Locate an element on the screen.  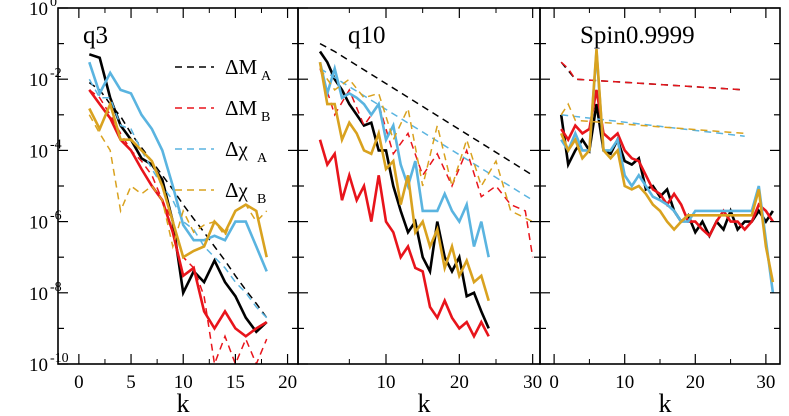
panel-title: Spin0.9999 is located at coordinates (637, 35).